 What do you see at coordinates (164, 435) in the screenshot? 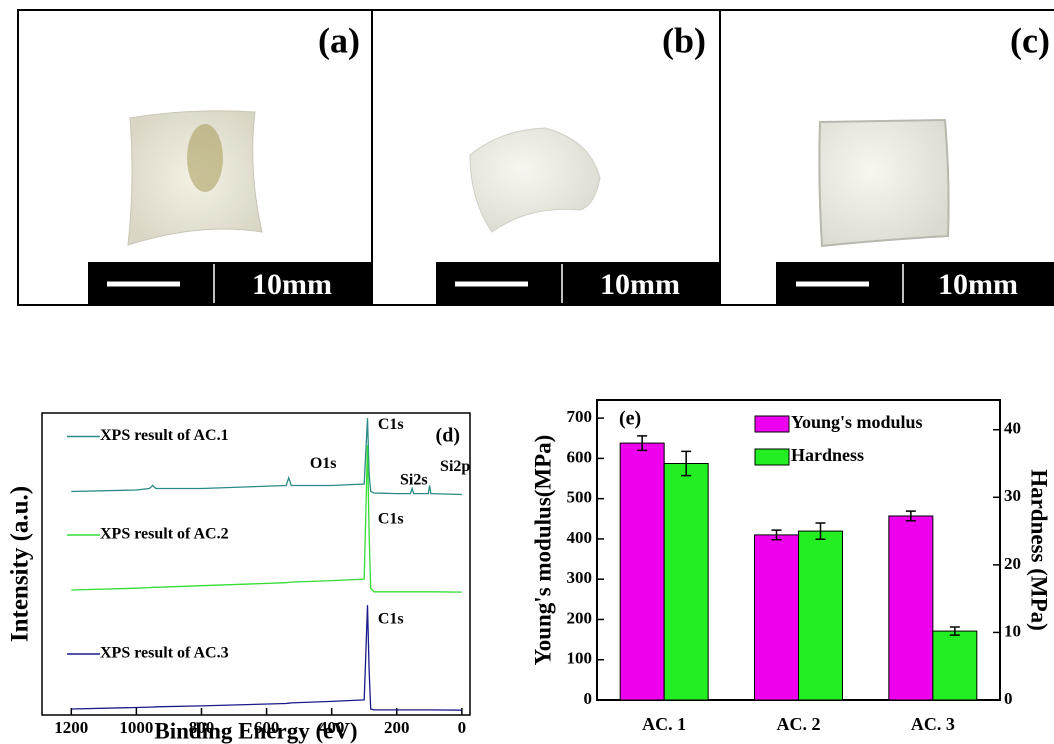
I see `series-label: XPS result of AC.1` at bounding box center [164, 435].